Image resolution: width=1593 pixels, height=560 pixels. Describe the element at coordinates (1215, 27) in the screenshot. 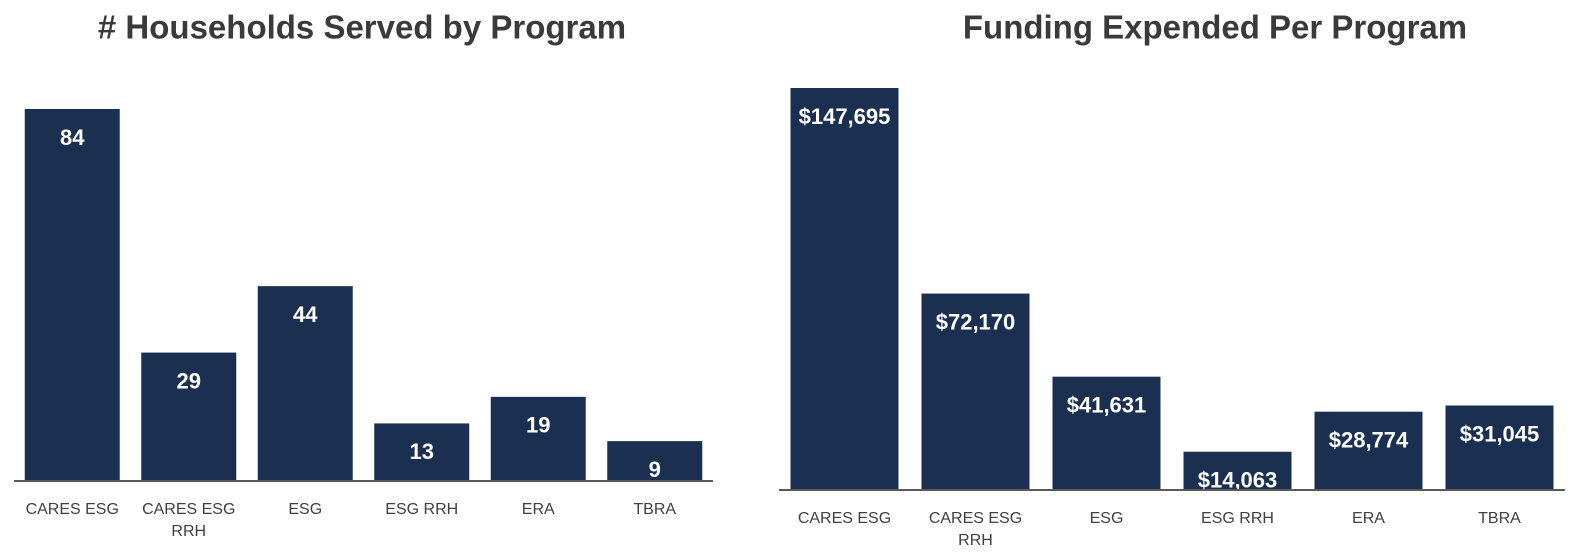

I see `chart-title: Funding Expended Per Program` at that location.